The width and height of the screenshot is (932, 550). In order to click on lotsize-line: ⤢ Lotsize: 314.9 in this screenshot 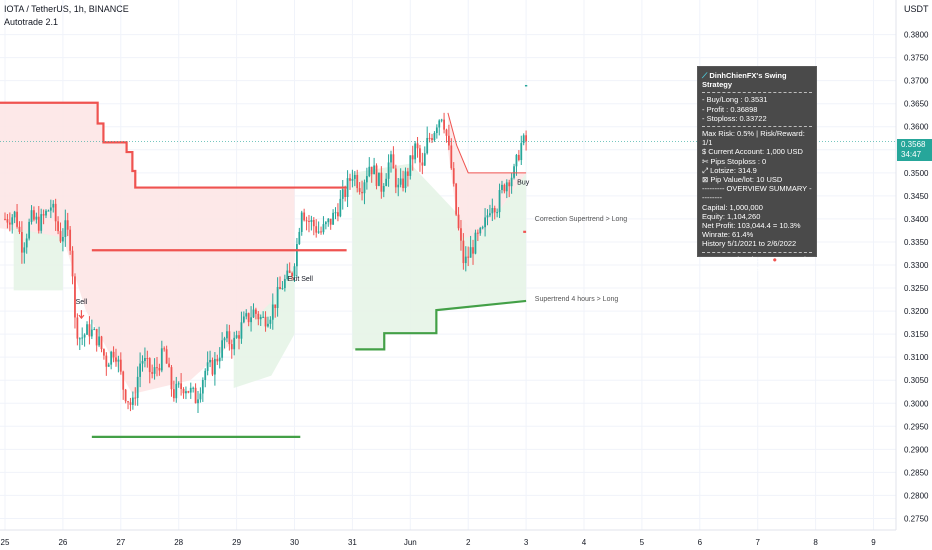, I will do `click(729, 170)`.